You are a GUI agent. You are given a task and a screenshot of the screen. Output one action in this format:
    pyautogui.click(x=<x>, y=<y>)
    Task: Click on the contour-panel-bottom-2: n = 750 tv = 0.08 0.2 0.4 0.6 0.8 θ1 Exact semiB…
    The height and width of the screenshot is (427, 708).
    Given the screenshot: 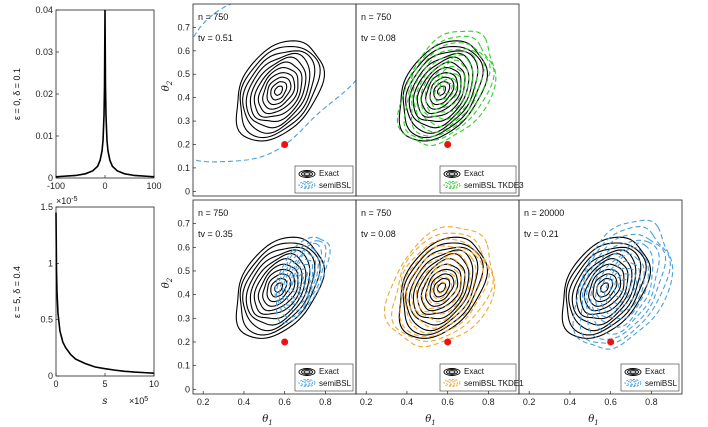 What is the action you would take?
    pyautogui.click(x=439, y=313)
    